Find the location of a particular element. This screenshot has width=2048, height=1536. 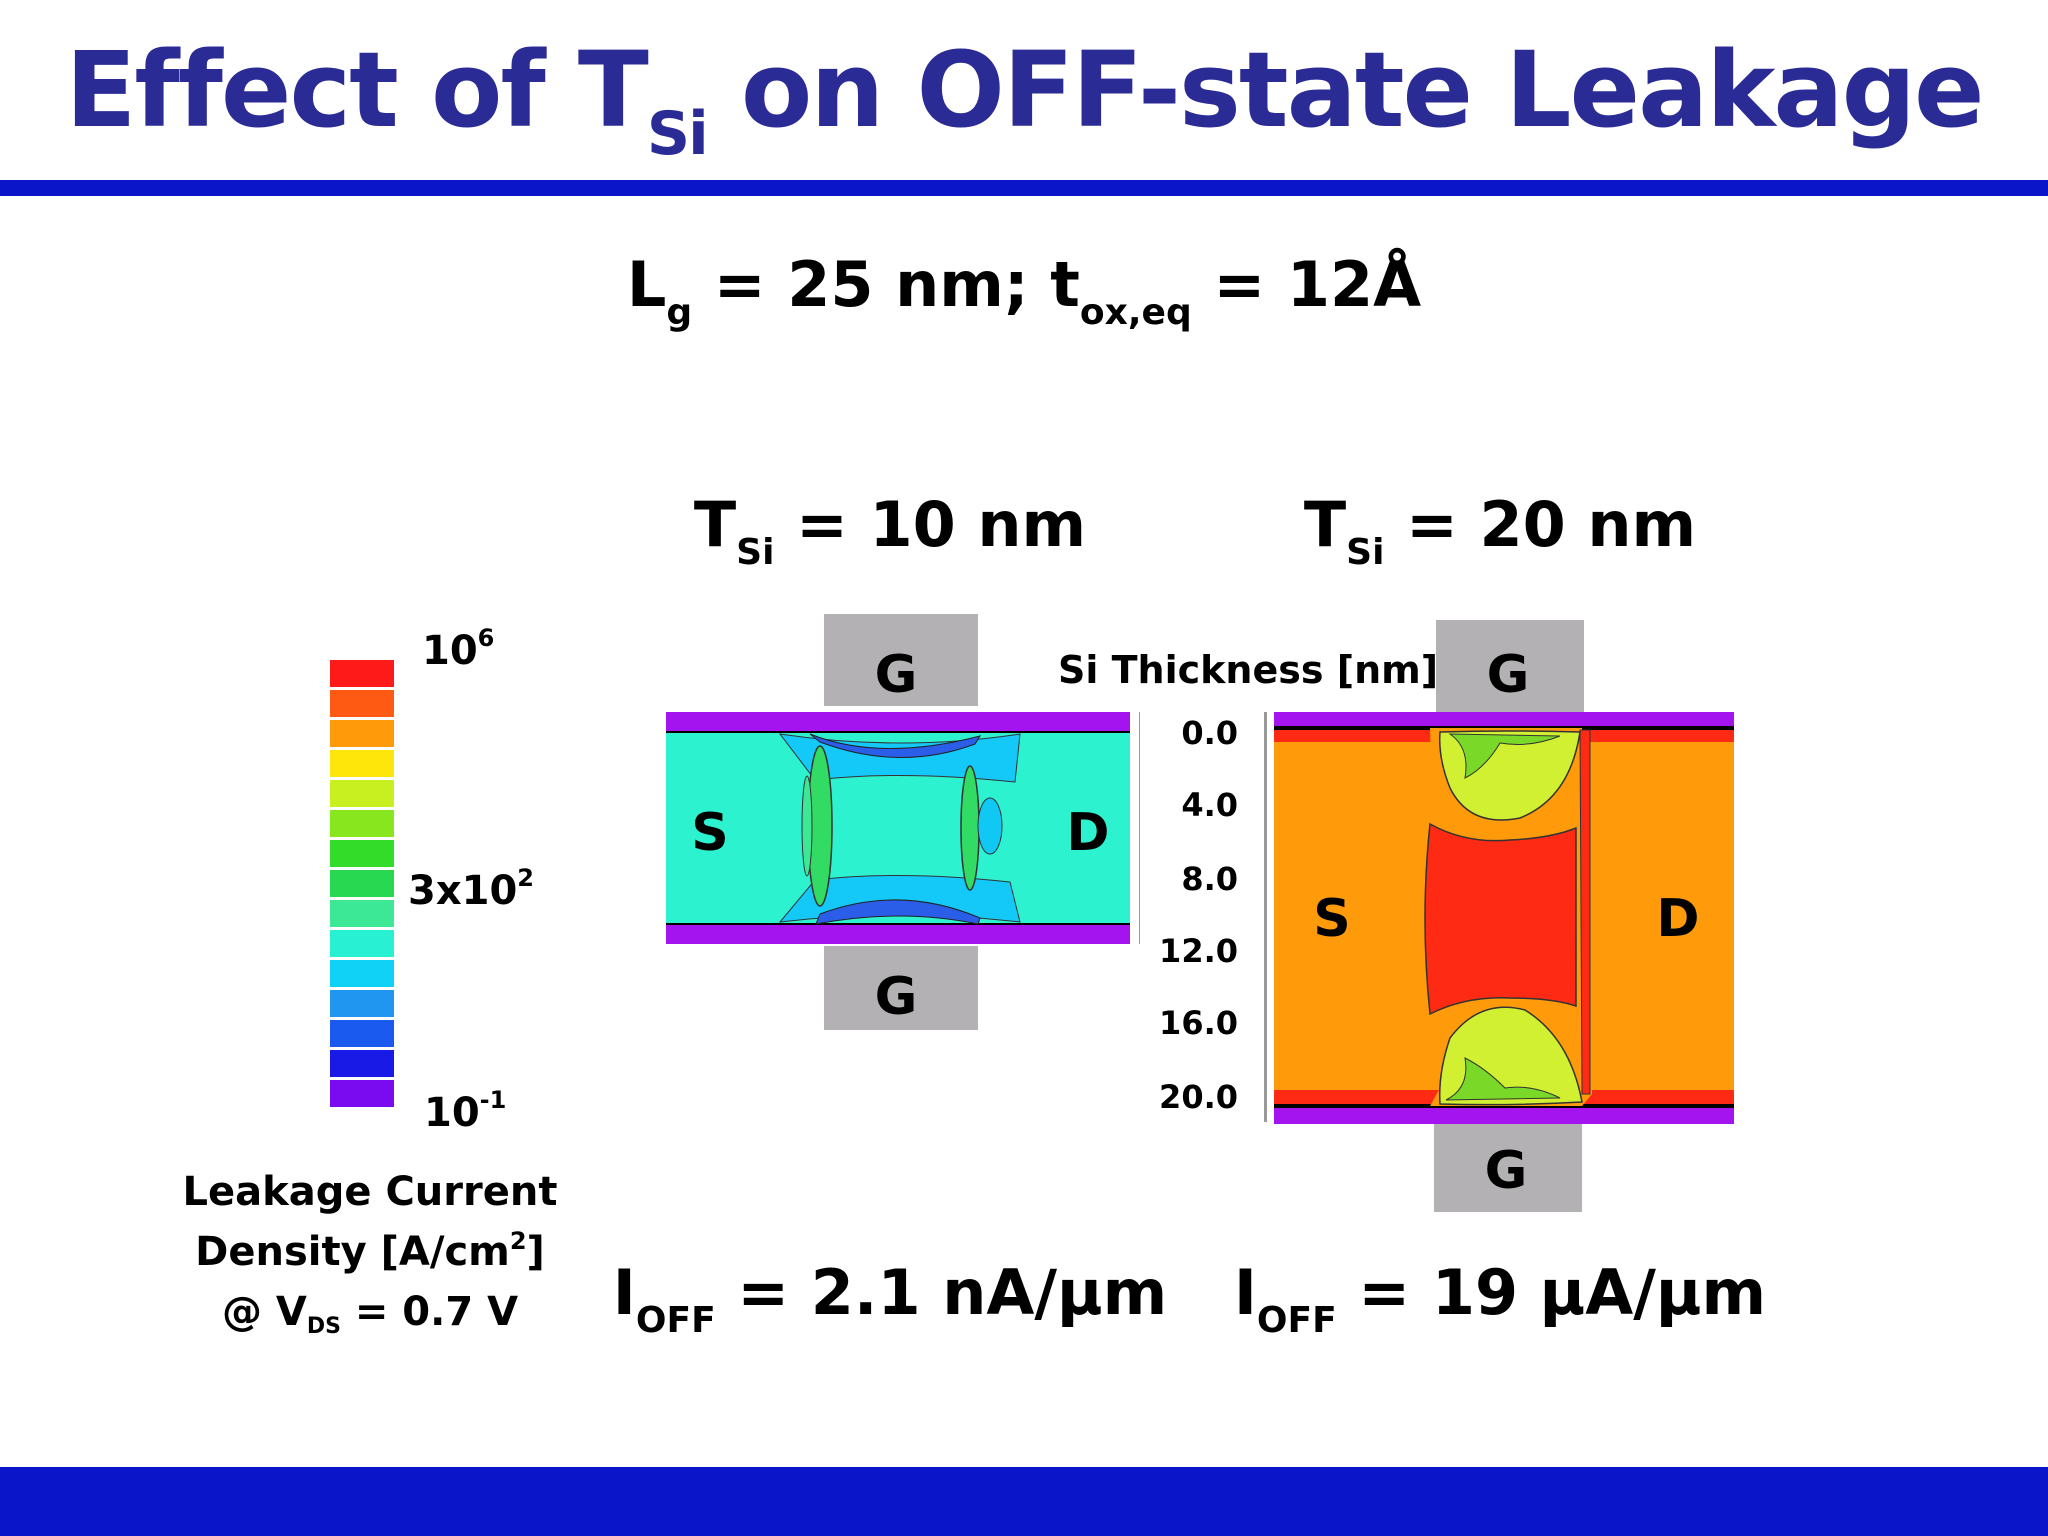

device-2-source-label: S is located at coordinates (1331, 919).